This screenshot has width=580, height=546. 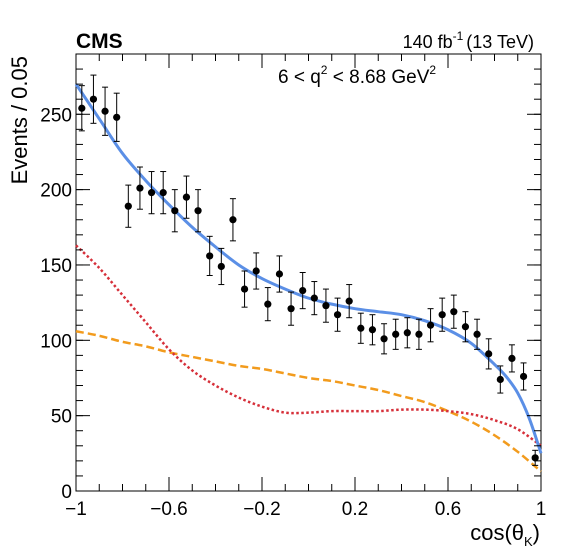 I want to click on lumi-exponent: -1, so click(x=458, y=36).